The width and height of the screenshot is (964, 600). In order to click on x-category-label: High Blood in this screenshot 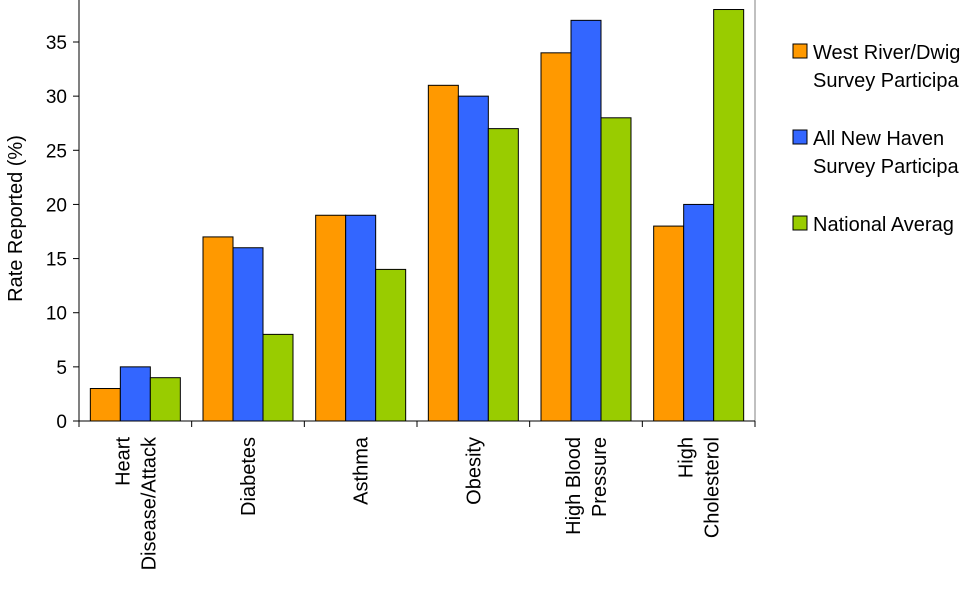, I will do `click(574, 486)`.